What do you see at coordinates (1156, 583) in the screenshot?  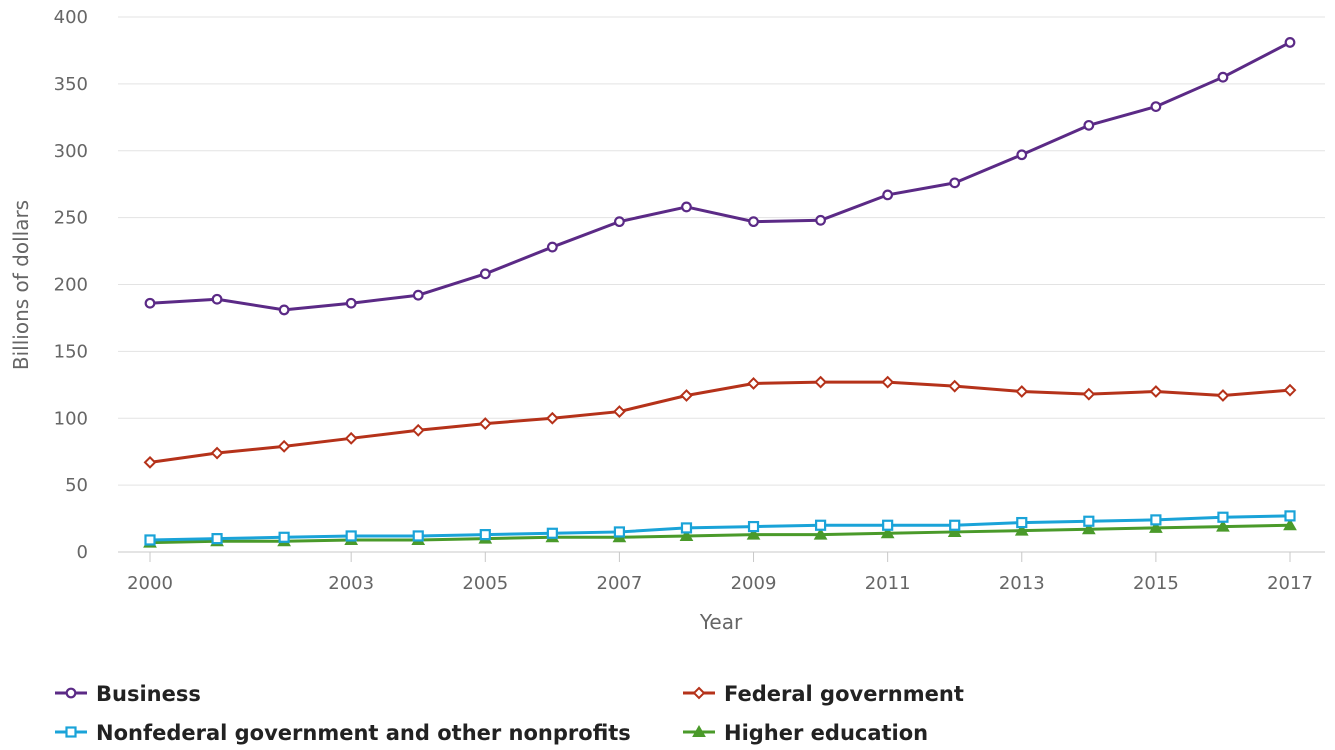 I see `x-tick-label: 2015` at bounding box center [1156, 583].